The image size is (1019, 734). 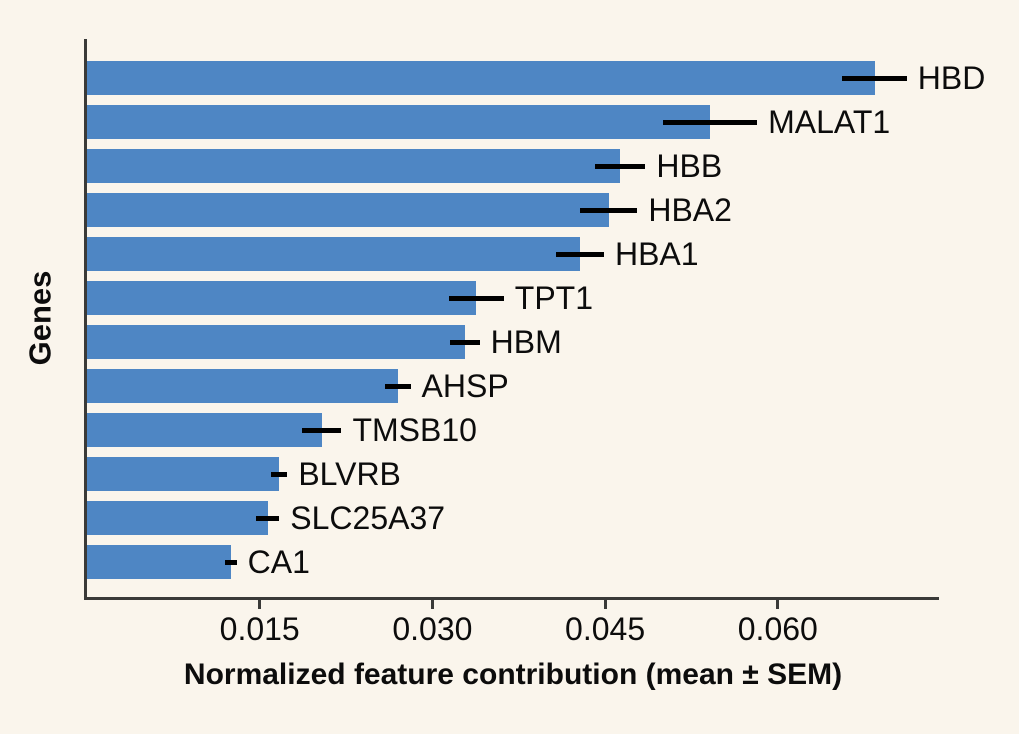 I want to click on error-bar-hba1, so click(x=579, y=254).